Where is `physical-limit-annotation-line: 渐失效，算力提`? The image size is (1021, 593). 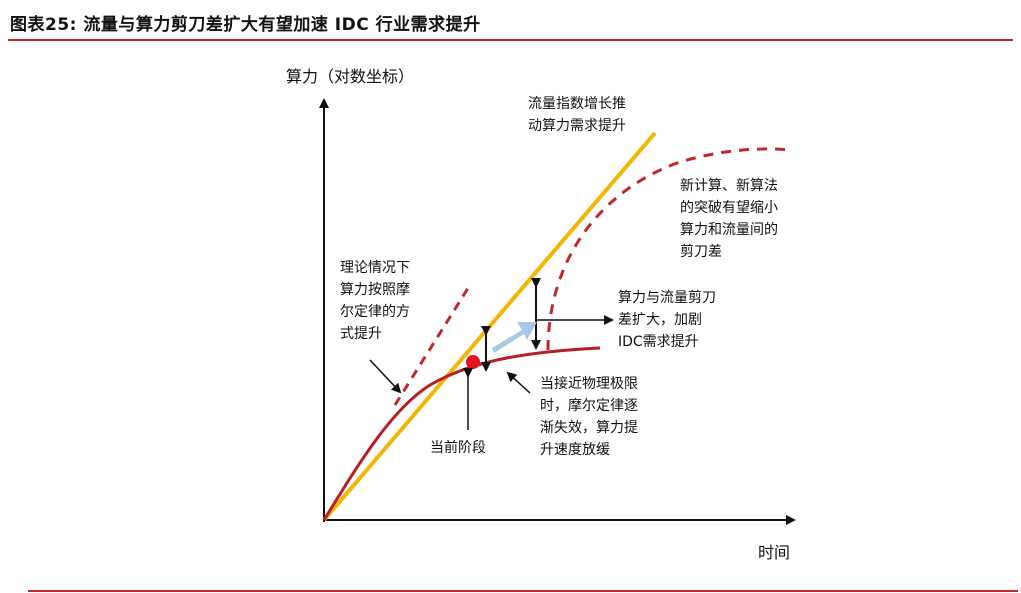 physical-limit-annotation-line: 渐失效，算力提 is located at coordinates (589, 428).